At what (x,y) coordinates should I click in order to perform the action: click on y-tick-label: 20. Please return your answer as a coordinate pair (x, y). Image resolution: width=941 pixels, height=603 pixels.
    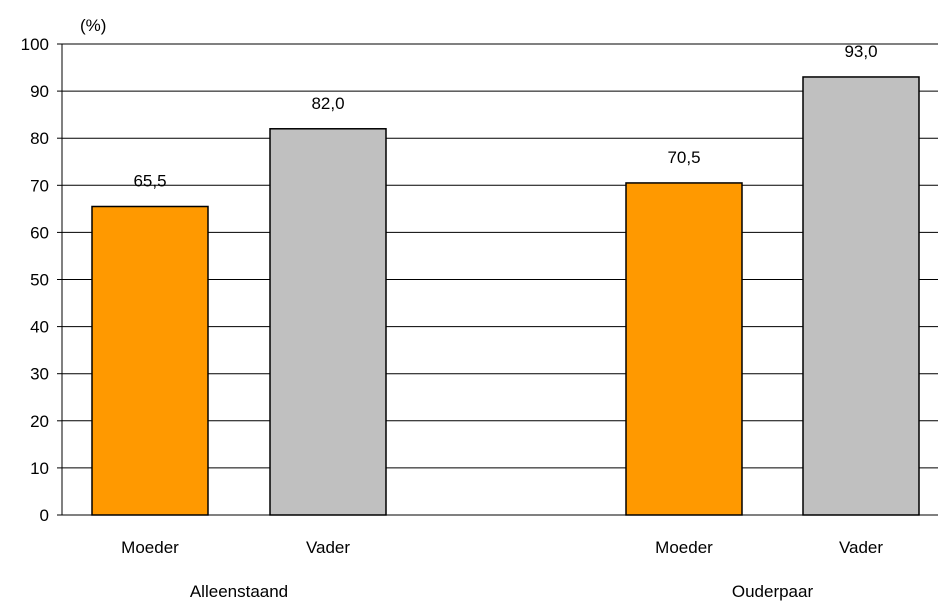
    Looking at the image, I should click on (39, 421).